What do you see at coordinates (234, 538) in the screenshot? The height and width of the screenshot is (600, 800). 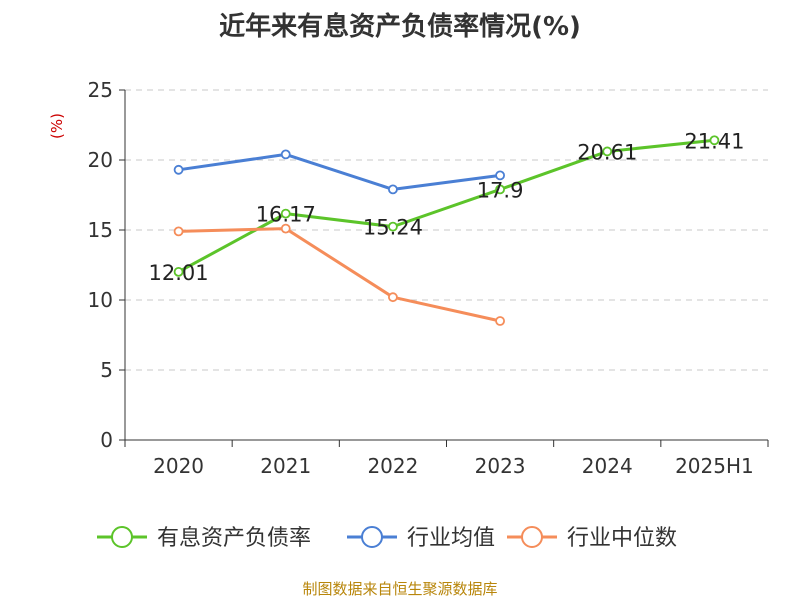 I see `legend-label: 有息资产负债率` at bounding box center [234, 538].